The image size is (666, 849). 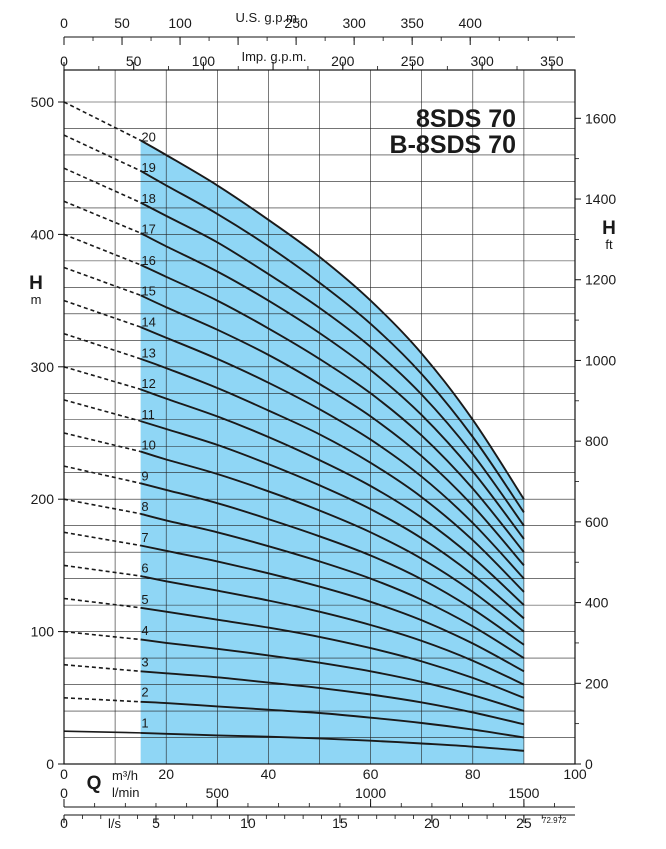 What do you see at coordinates (125, 792) in the screenshot?
I see `x-lmin-label: l/min` at bounding box center [125, 792].